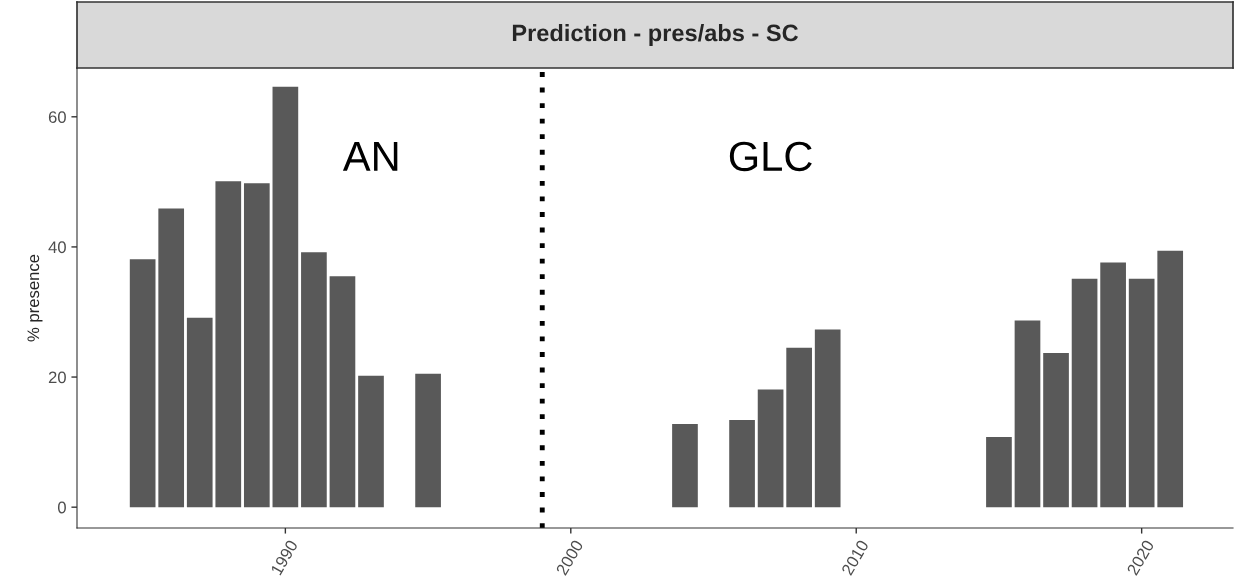  I want to click on y-tick-label: 40, so click(57, 247).